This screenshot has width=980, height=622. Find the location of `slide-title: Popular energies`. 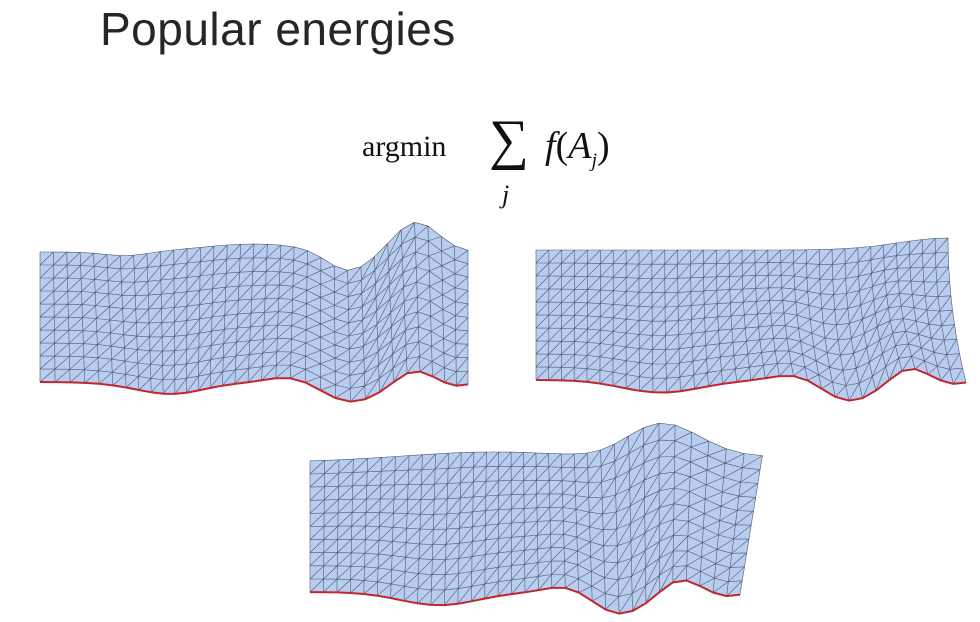

slide-title: Popular energies is located at coordinates (278, 29).